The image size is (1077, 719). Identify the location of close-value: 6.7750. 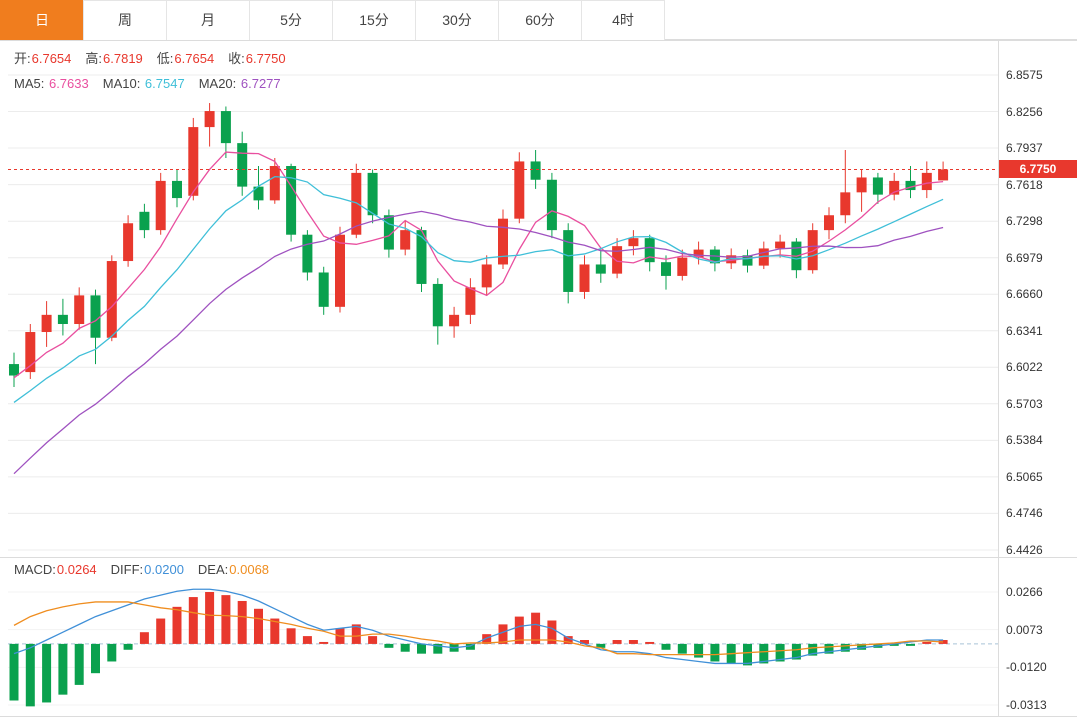
(265, 58).